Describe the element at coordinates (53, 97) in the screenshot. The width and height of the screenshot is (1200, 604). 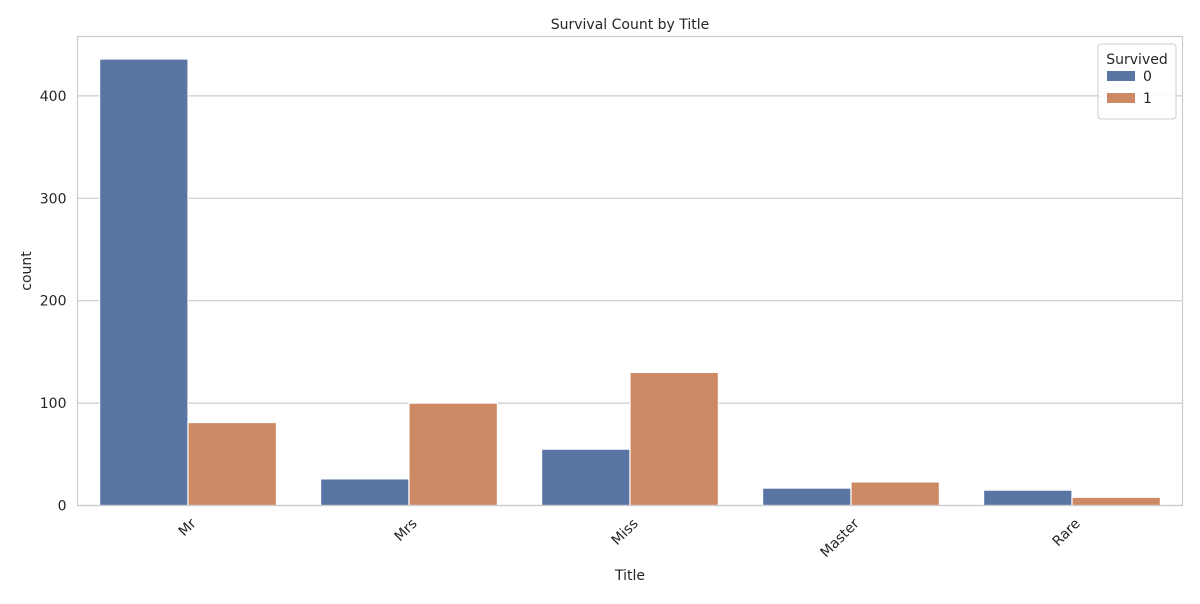
I see `y-tick-label: 400` at that location.